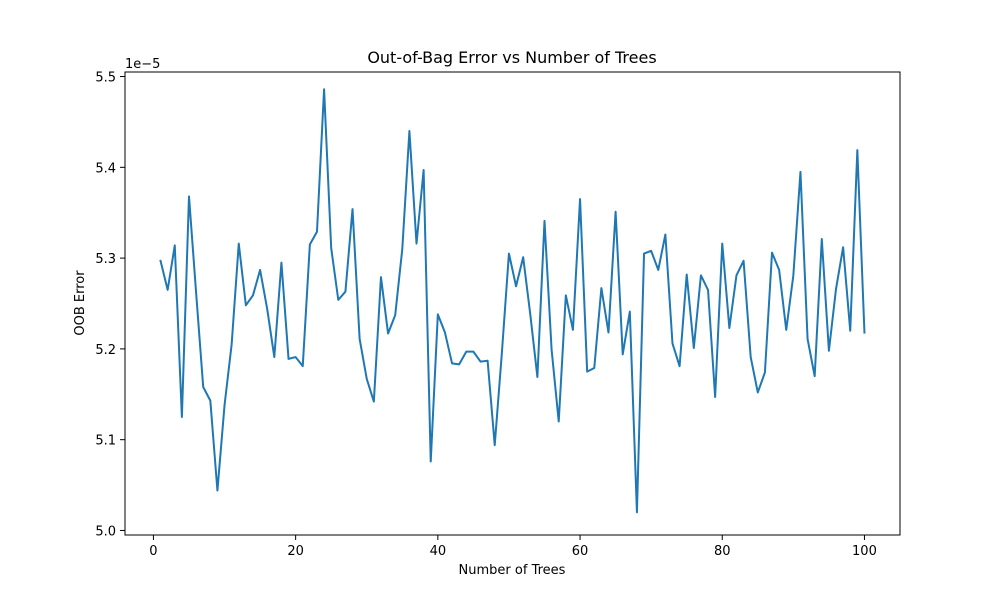  Describe the element at coordinates (105, 168) in the screenshot. I see `y-tick-label: 5.4` at that location.